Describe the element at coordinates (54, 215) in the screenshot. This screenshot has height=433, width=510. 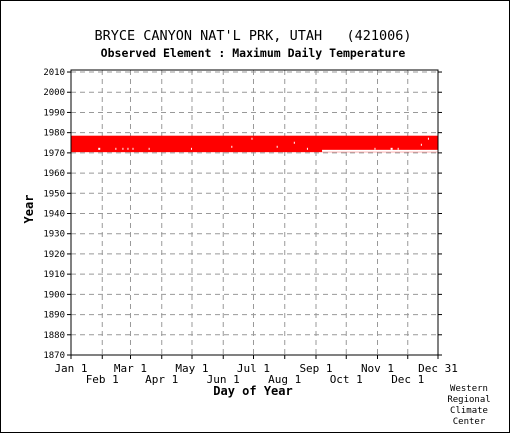
I see `y-tick-label: 1940` at that location.